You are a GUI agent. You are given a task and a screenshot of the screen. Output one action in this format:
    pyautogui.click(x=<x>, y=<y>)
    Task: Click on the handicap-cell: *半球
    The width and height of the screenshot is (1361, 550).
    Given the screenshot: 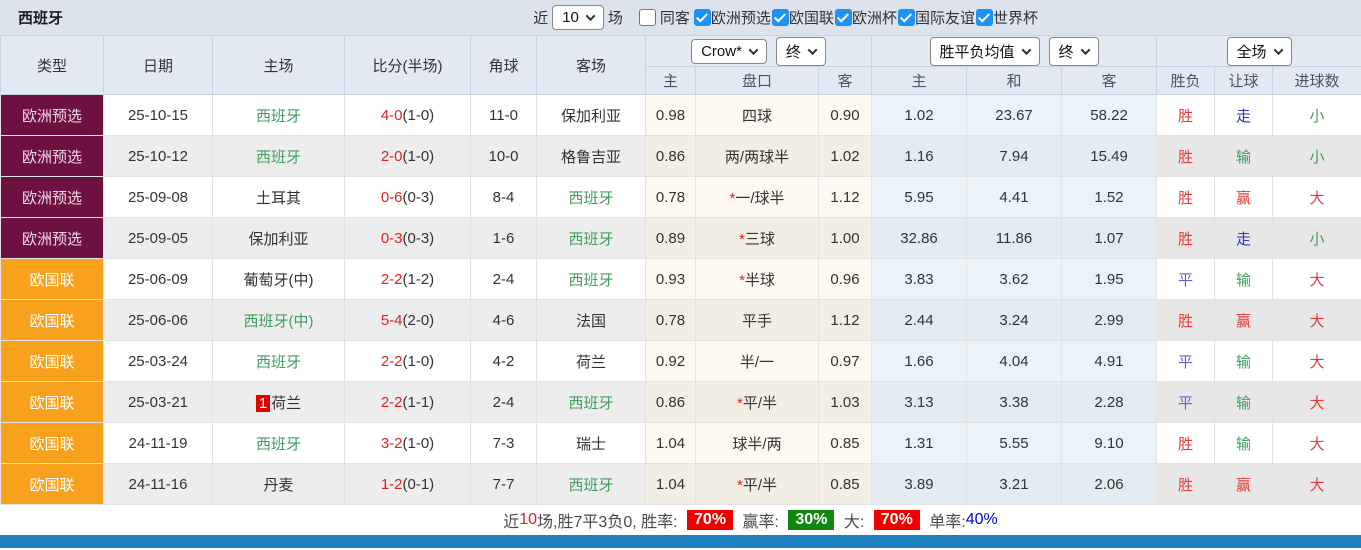 What is the action you would take?
    pyautogui.click(x=757, y=279)
    